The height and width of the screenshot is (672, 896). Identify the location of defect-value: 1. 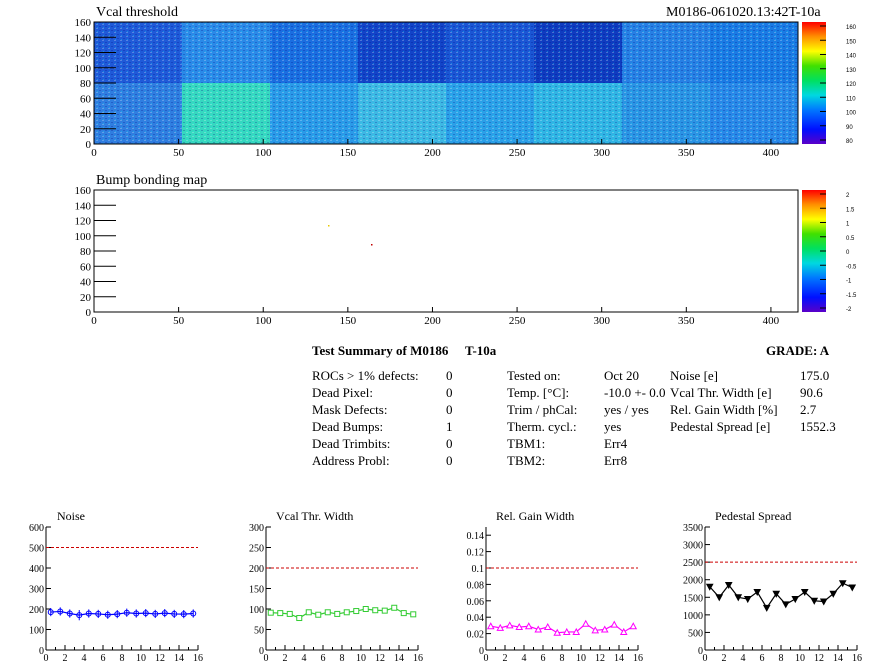
(449, 426).